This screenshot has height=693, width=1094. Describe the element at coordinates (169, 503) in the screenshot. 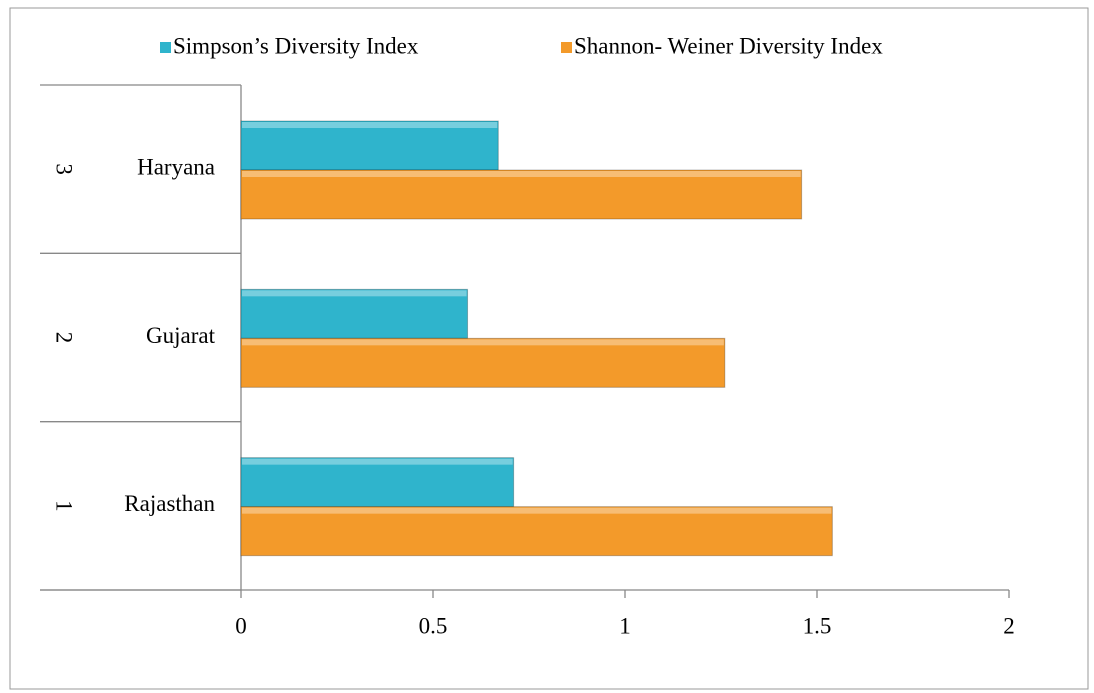

I see `y-tick-label: Rajasthan` at that location.